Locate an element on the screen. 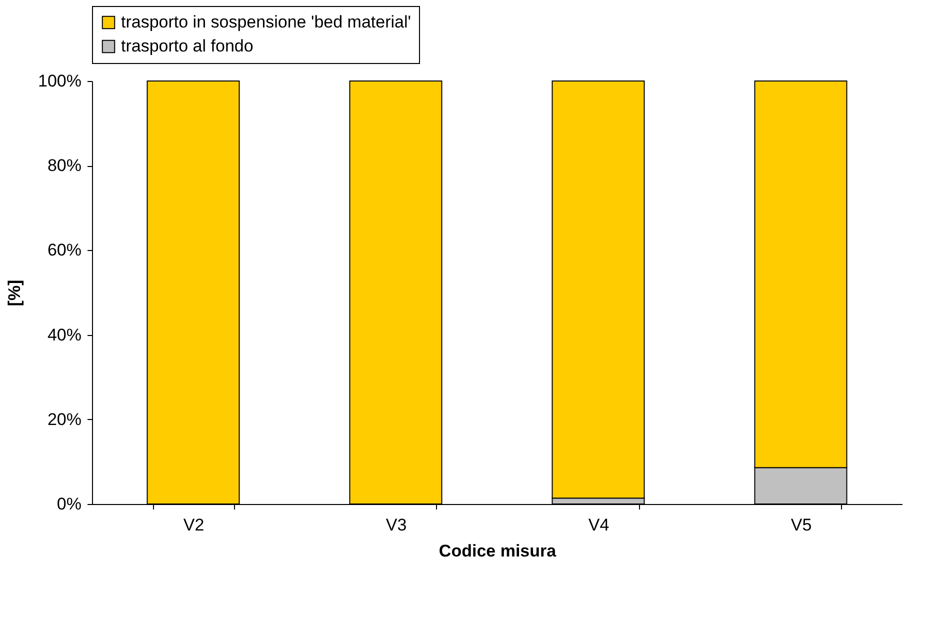 Image resolution: width=947 pixels, height=628 pixels. y-tick-label: 60% is located at coordinates (64, 250).